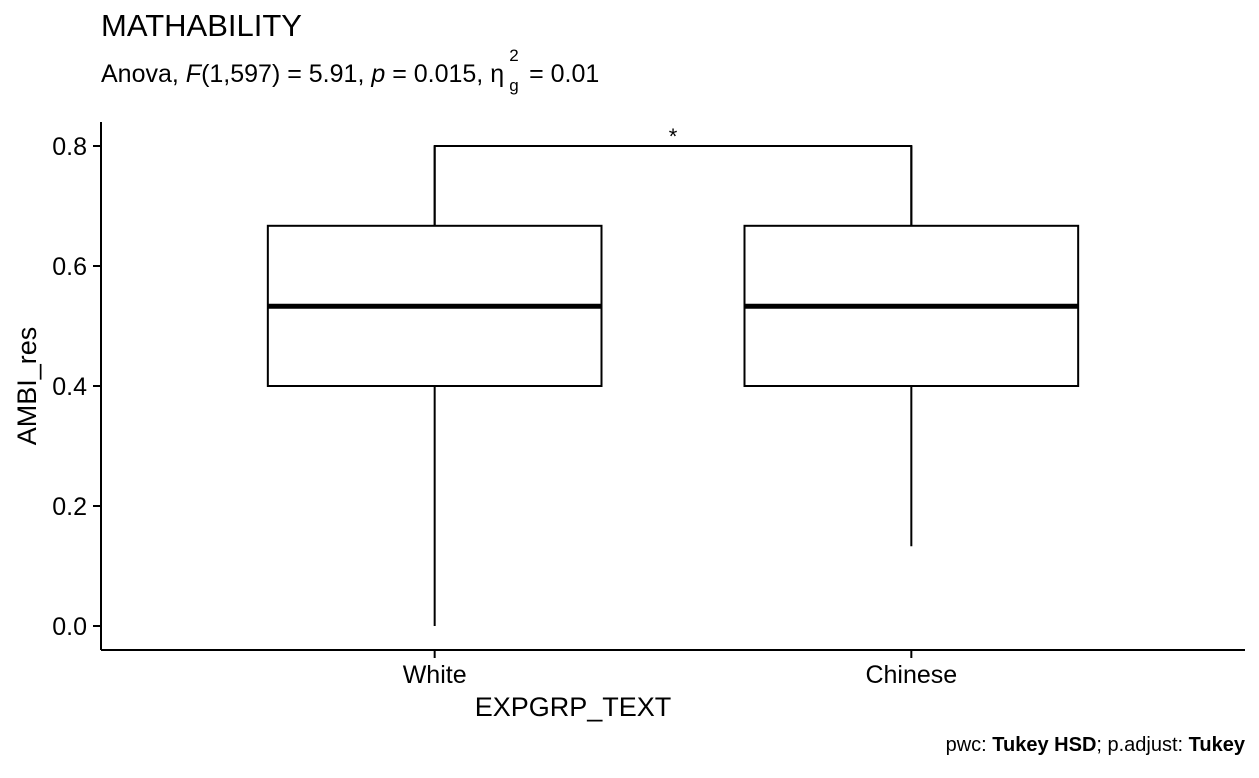 This screenshot has height=778, width=1259. Describe the element at coordinates (438, 74) in the screenshot. I see `subtitle-p-value: = 0.015,` at that location.